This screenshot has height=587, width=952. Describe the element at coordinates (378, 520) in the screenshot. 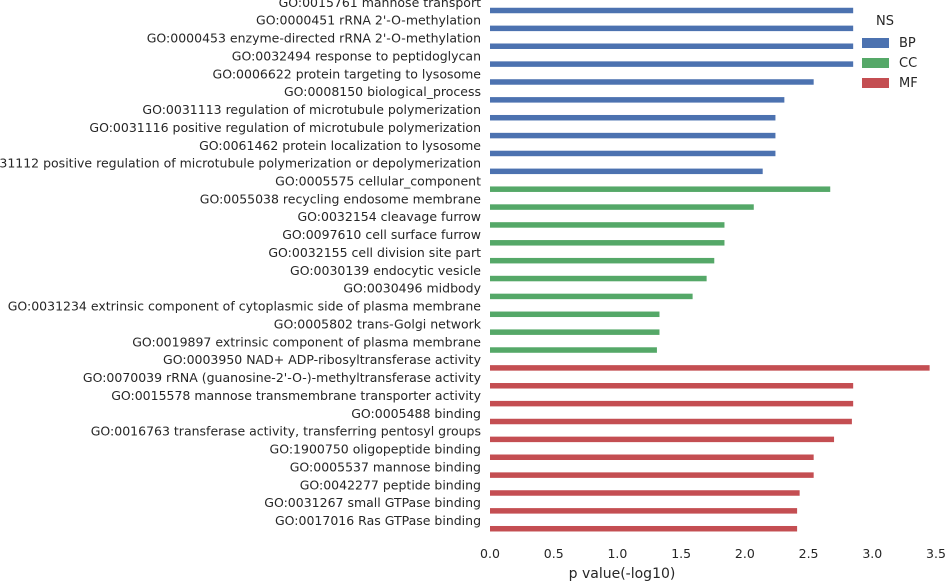

I see `y-tick-label: GO:0017016 Ras GTPase binding` at that location.